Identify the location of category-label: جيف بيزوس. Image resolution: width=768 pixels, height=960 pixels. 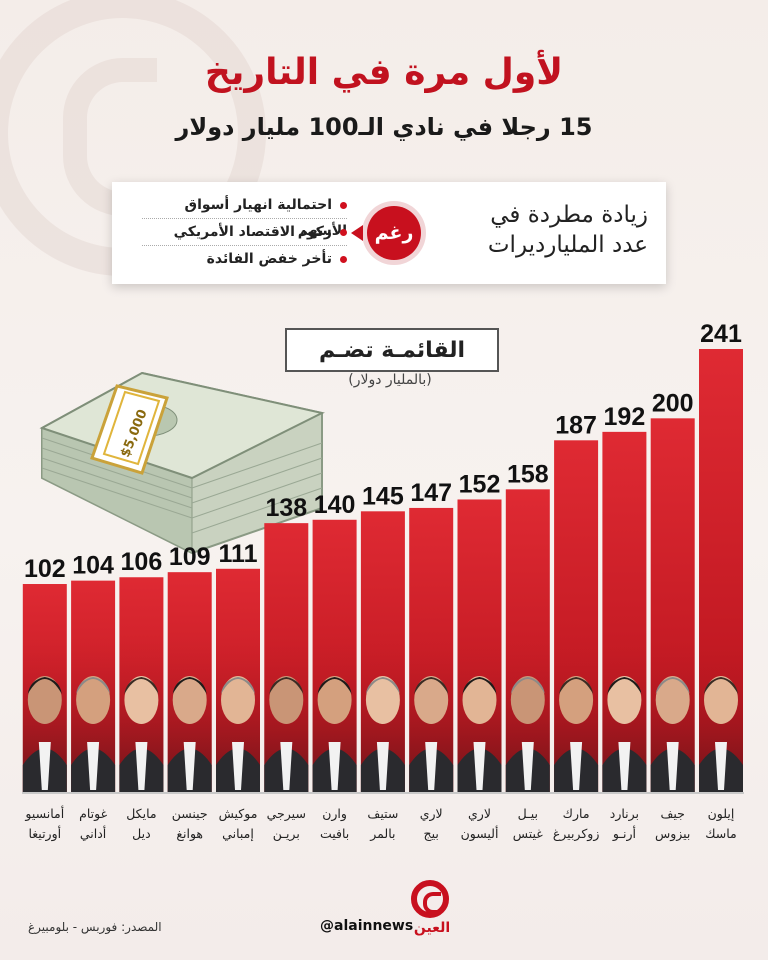
(672, 824).